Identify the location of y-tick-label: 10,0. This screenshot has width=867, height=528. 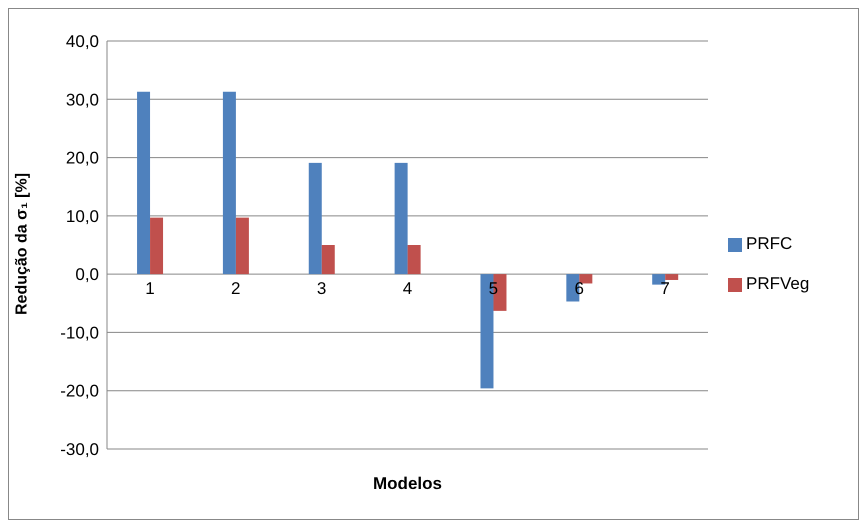
(82, 216).